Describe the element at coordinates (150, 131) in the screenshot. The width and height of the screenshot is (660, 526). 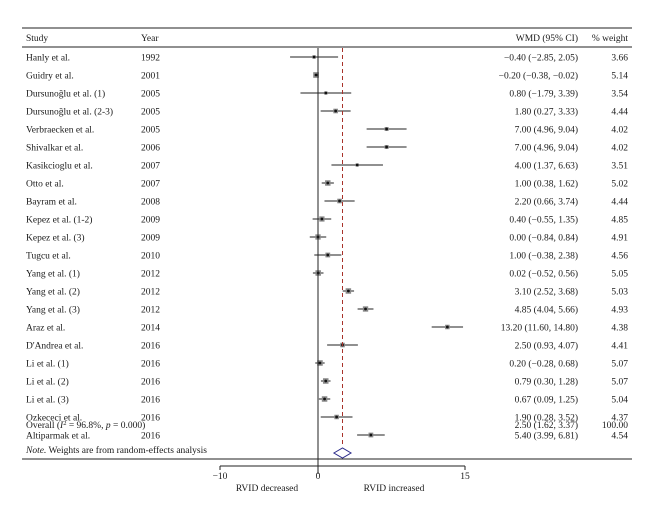
I see `study-year: 2005` at that location.